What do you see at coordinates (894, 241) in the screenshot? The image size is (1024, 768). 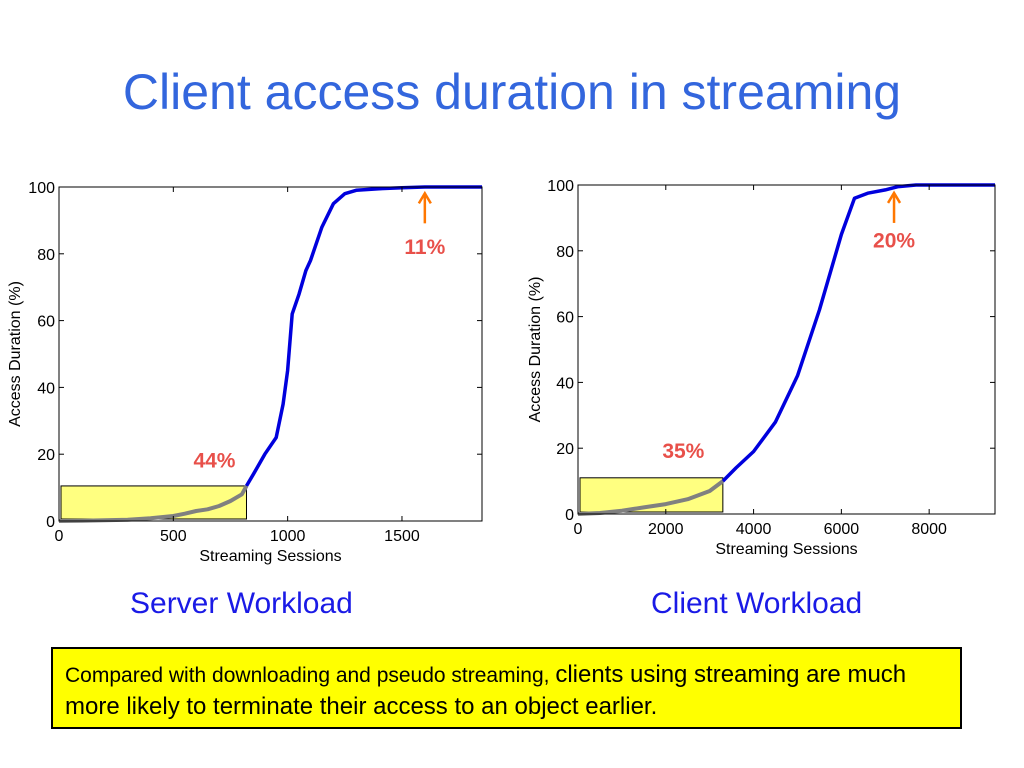 I see `annotation-label: 20%` at bounding box center [894, 241].